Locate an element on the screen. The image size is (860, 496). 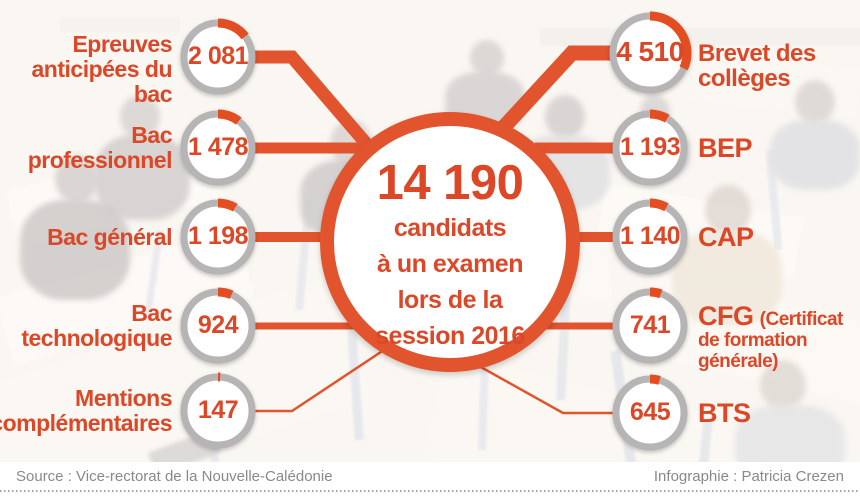
total-subtitle-line: lors de la is located at coordinates (450, 300).